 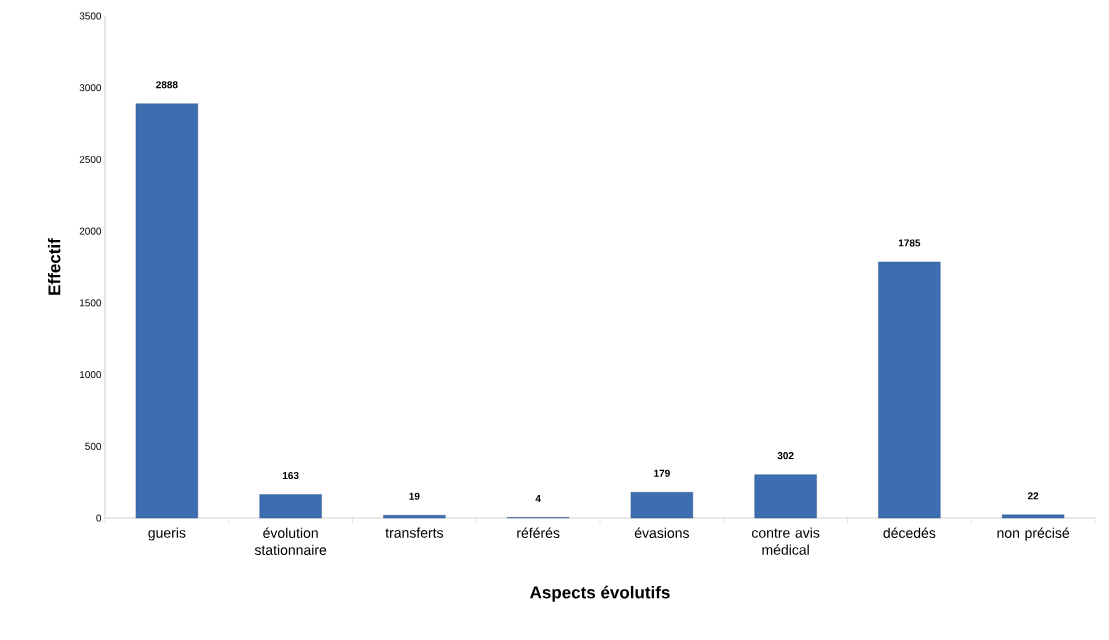 What do you see at coordinates (662, 473) in the screenshot?
I see `data-label: 179` at bounding box center [662, 473].